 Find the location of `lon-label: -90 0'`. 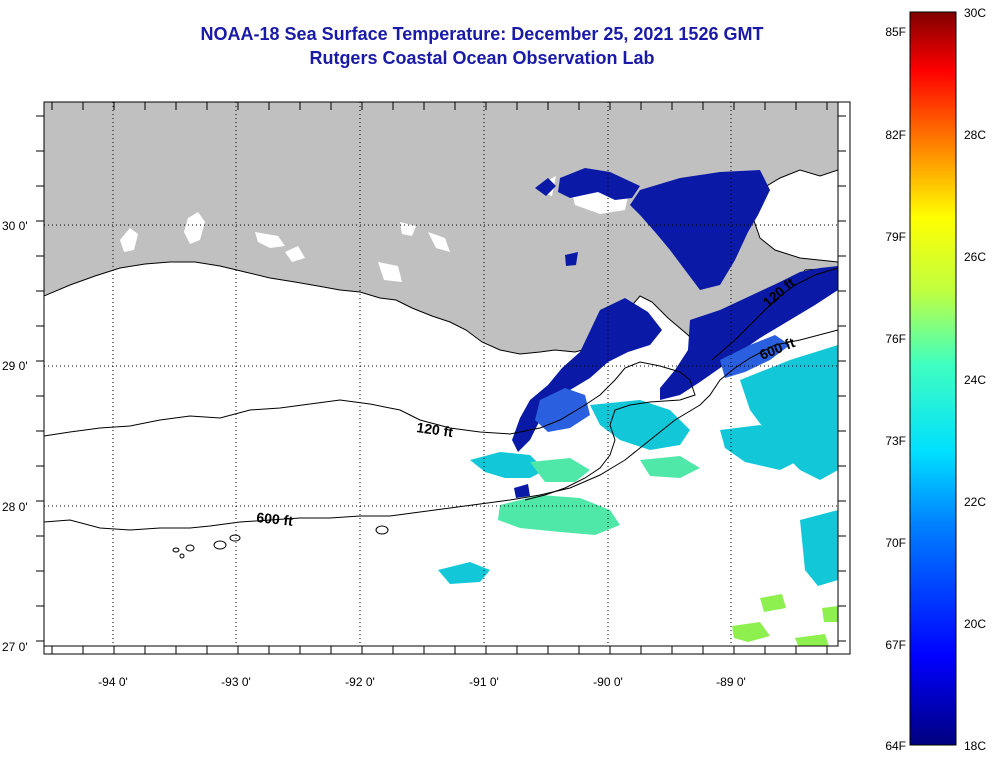

lon-label: -90 0' is located at coordinates (608, 682).